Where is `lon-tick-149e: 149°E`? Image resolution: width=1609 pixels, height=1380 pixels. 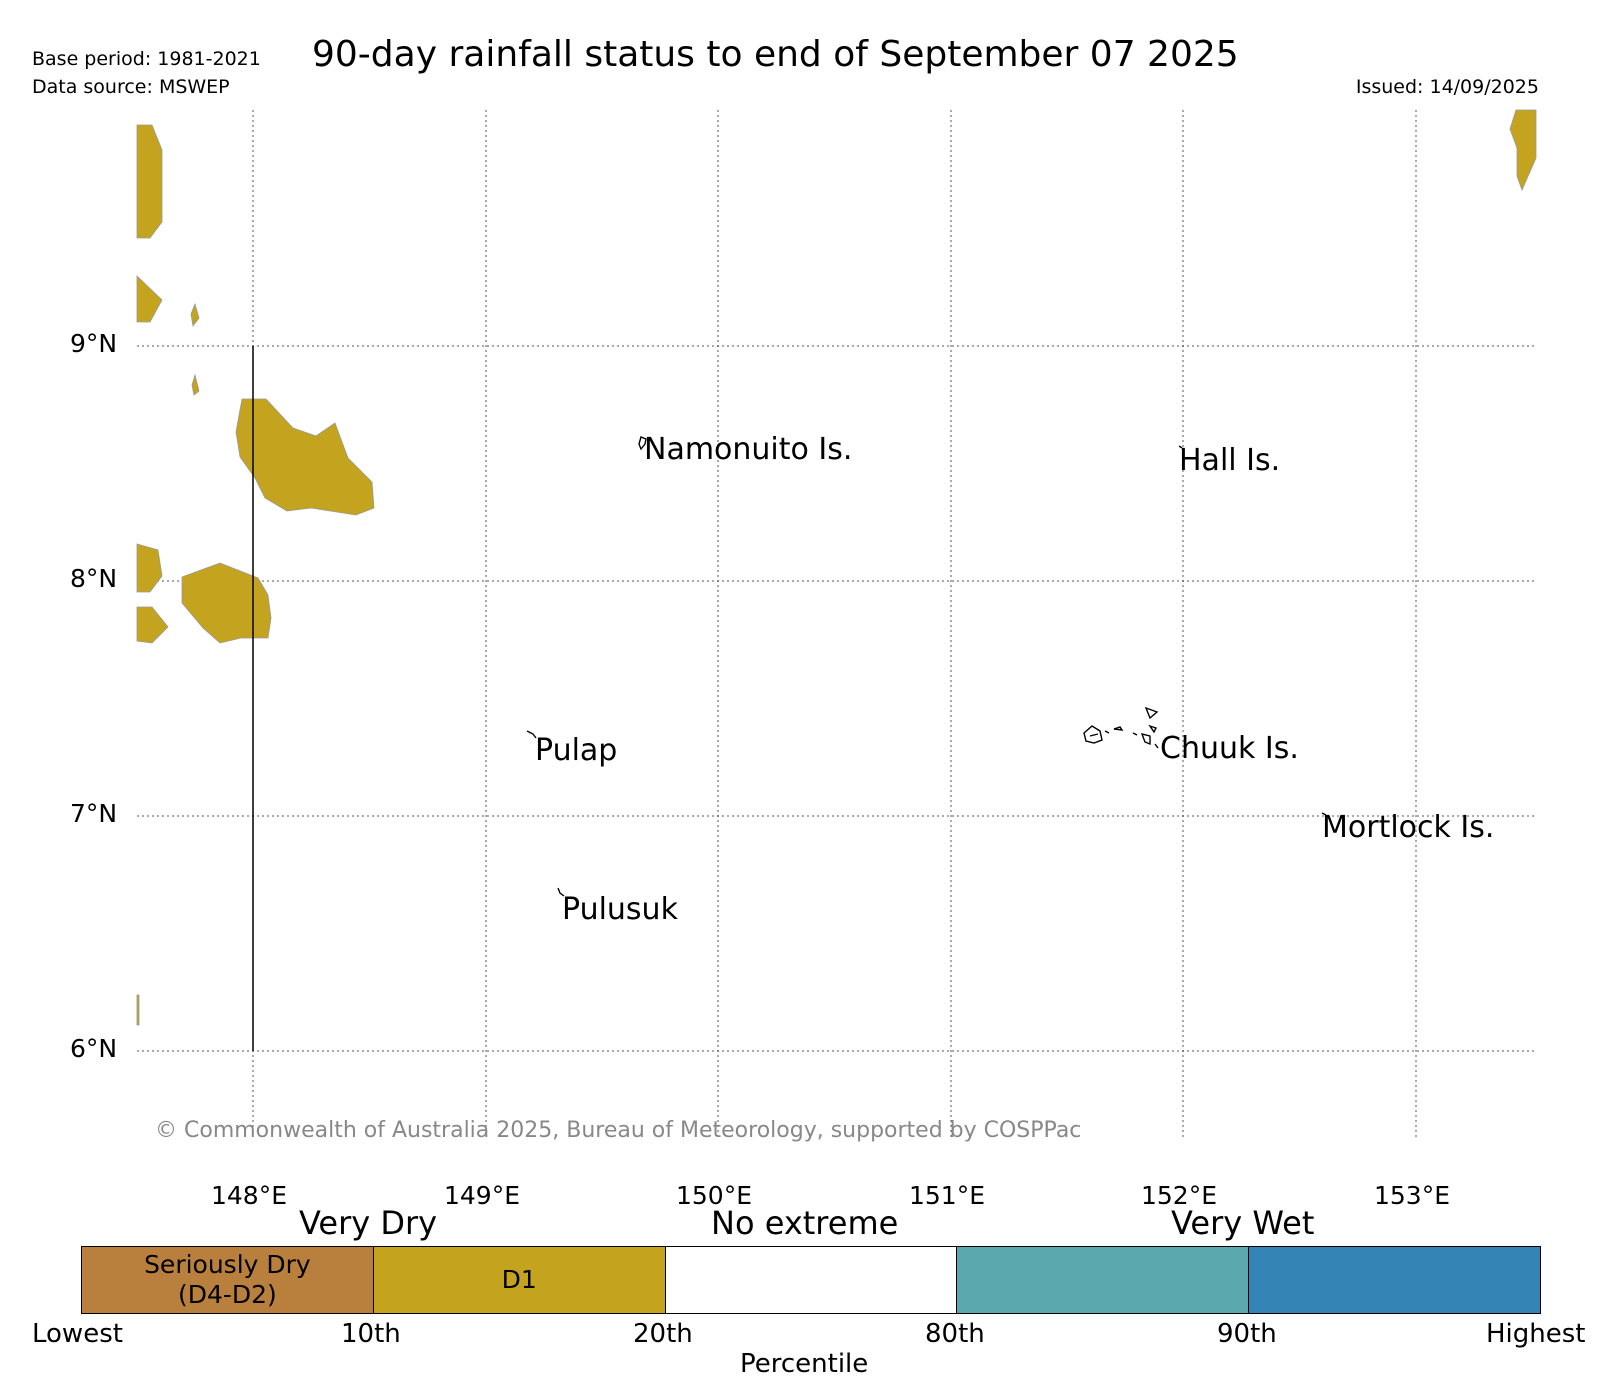
lon-tick-149e: 149°E is located at coordinates (482, 1195).